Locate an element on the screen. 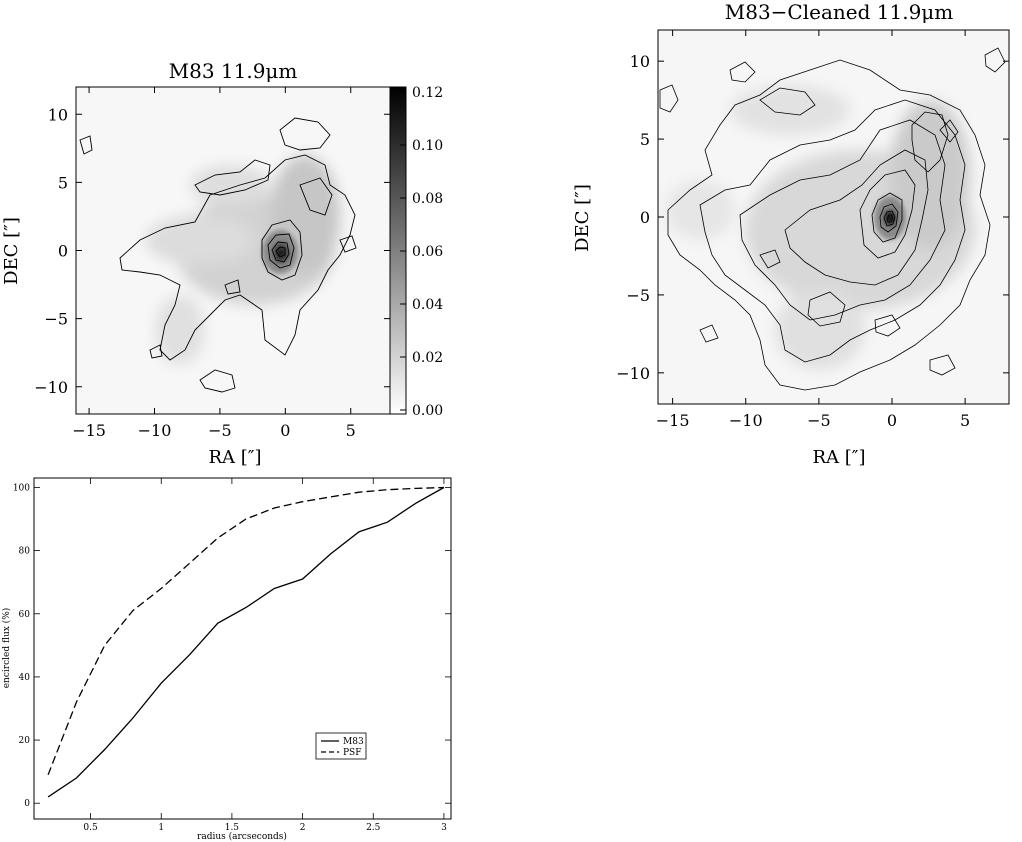  legend-box is located at coordinates (341, 746).